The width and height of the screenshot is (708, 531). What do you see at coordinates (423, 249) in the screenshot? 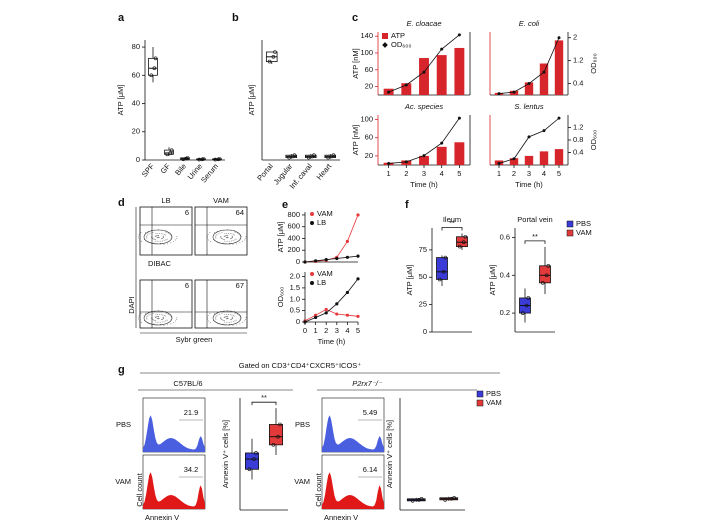
I see `y-tick-label: 75` at bounding box center [423, 249].